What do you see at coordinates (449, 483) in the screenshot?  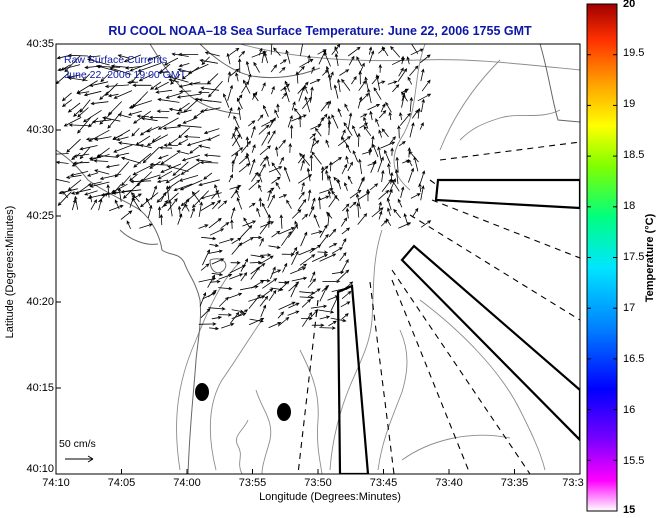 I see `x-tick-label: 73:40` at bounding box center [449, 483].